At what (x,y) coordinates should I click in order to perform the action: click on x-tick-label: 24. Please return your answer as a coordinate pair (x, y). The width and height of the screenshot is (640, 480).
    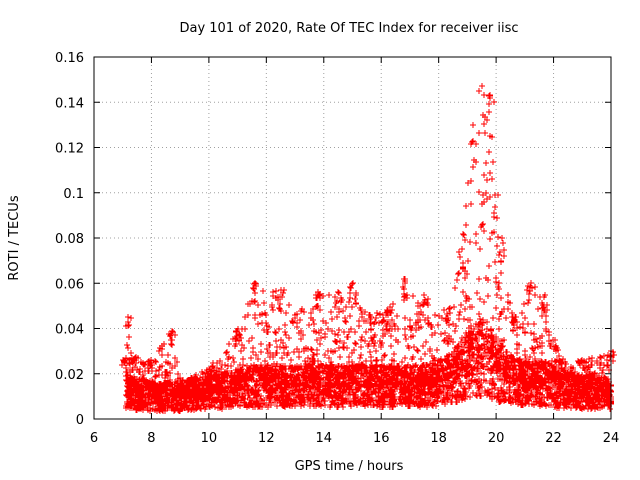
    Looking at the image, I should click on (611, 438).